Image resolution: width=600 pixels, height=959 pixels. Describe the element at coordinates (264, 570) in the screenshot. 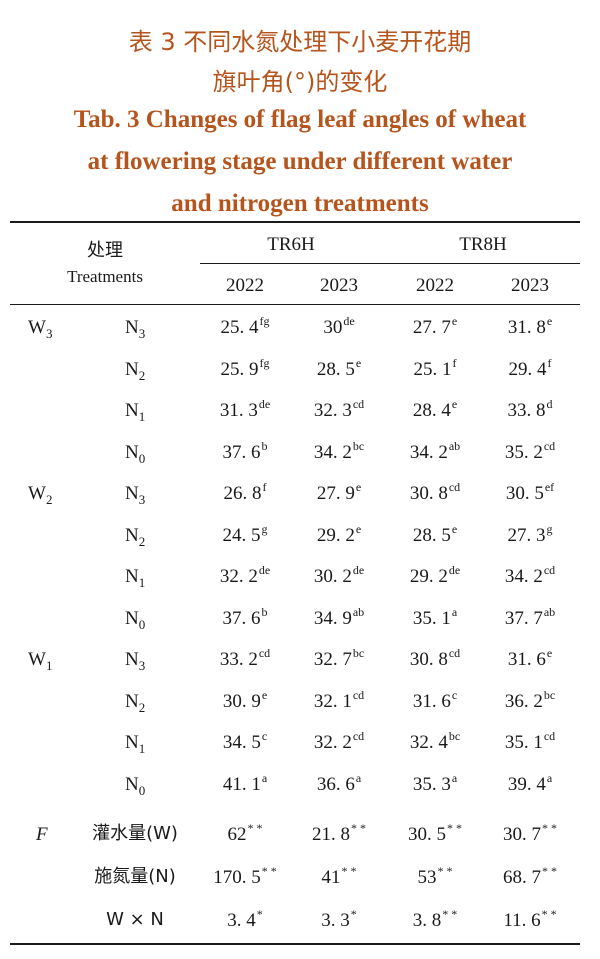

I see `significance-letter: de` at that location.